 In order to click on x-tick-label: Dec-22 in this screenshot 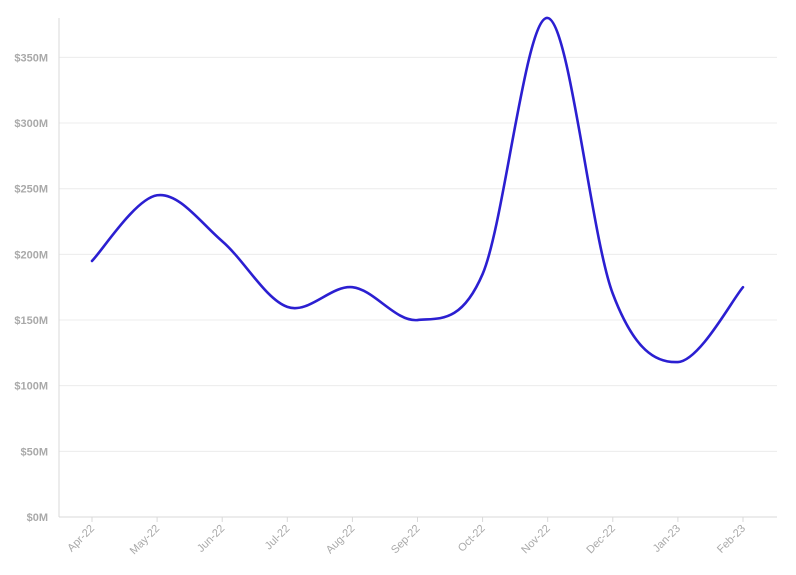, I will do `click(601, 540)`.